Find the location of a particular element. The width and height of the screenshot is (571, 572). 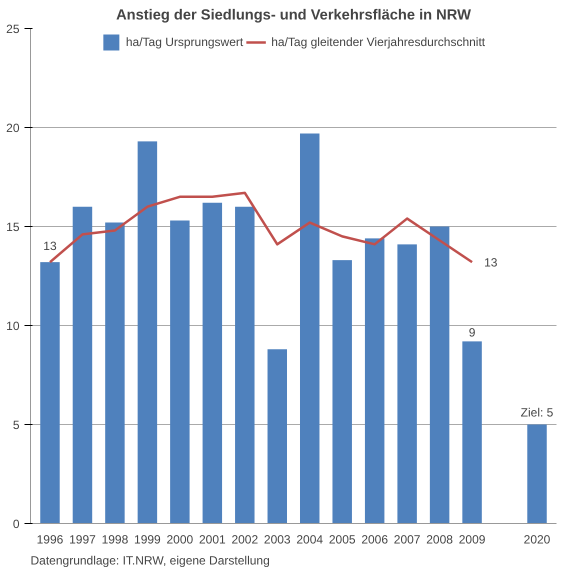

x-tick-label: 2009 is located at coordinates (472, 539).